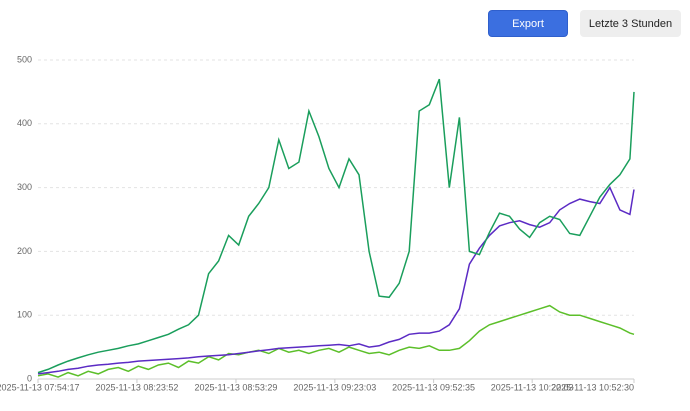  What do you see at coordinates (433, 387) in the screenshot?
I see `x-tick-label: 2025-11-13 09:52:35` at bounding box center [433, 387].